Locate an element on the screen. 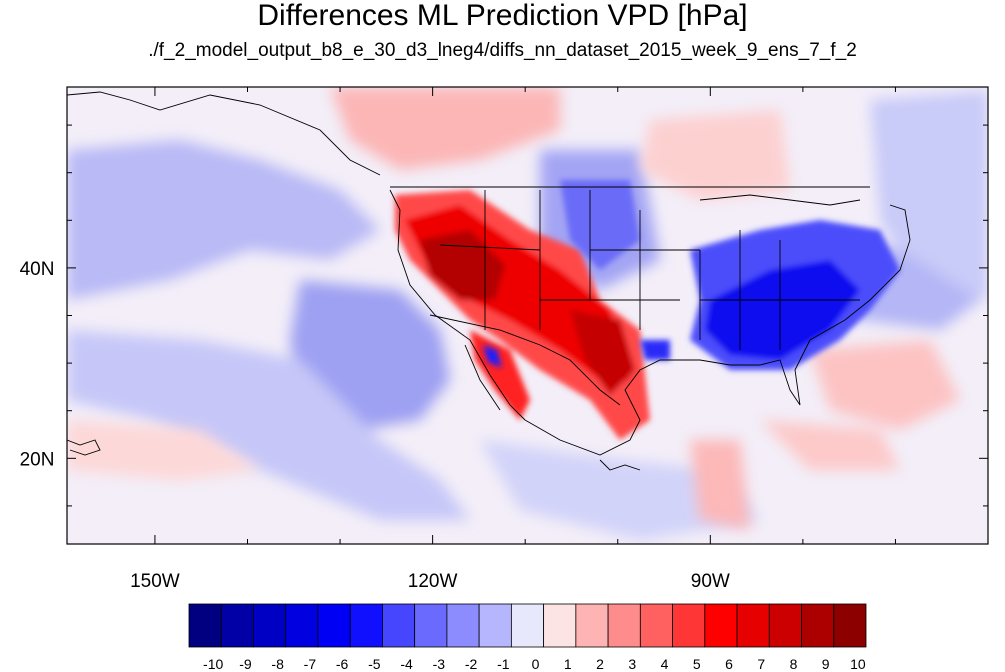 The width and height of the screenshot is (1005, 672). colorbar-label: 9 is located at coordinates (826, 664).